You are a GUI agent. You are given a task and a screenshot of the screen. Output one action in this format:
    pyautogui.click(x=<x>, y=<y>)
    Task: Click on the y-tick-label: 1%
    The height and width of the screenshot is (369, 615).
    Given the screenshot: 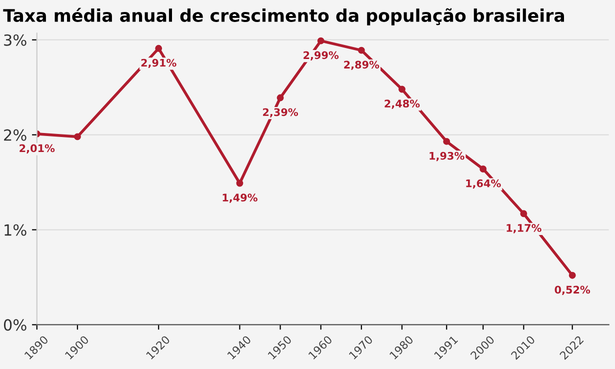 What is the action you would take?
    pyautogui.click(x=15, y=230)
    